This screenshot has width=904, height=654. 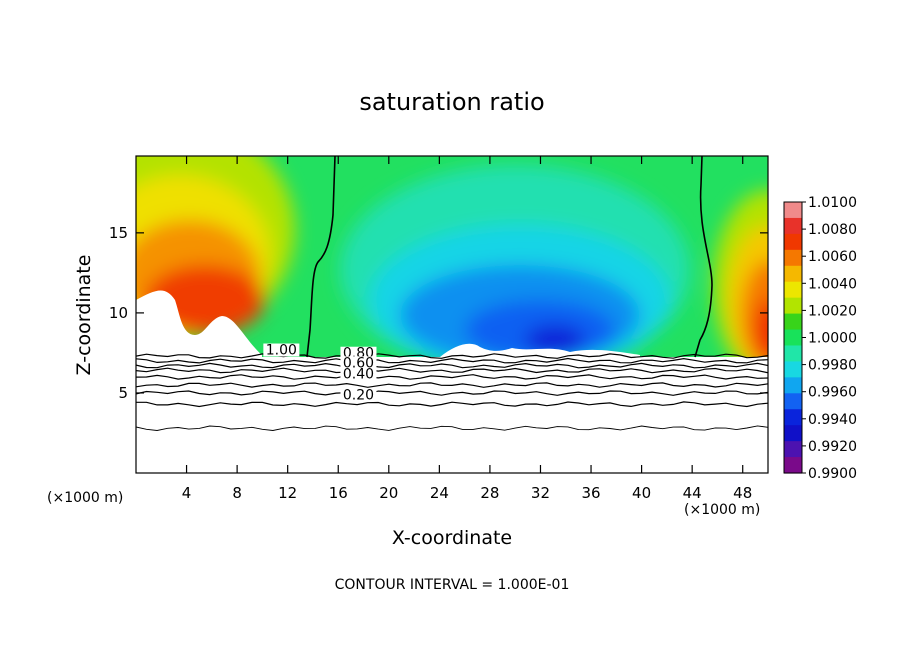 I want to click on contour-interval-note: CONTOUR INTERVAL = 1.000E-01, so click(x=452, y=585).